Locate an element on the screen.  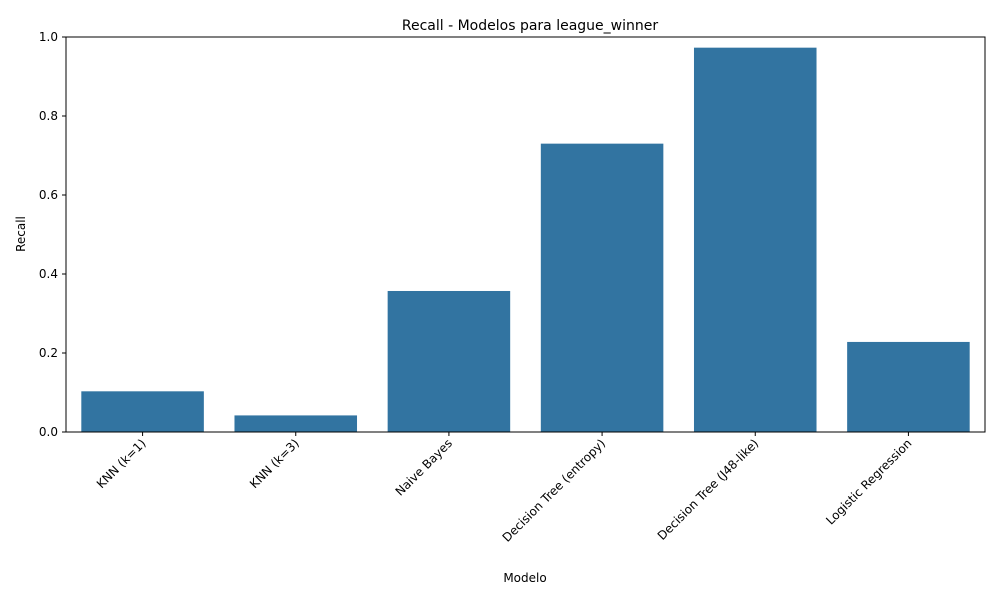
x-tick-label: Decision Tree (J48-like) is located at coordinates (708, 489).